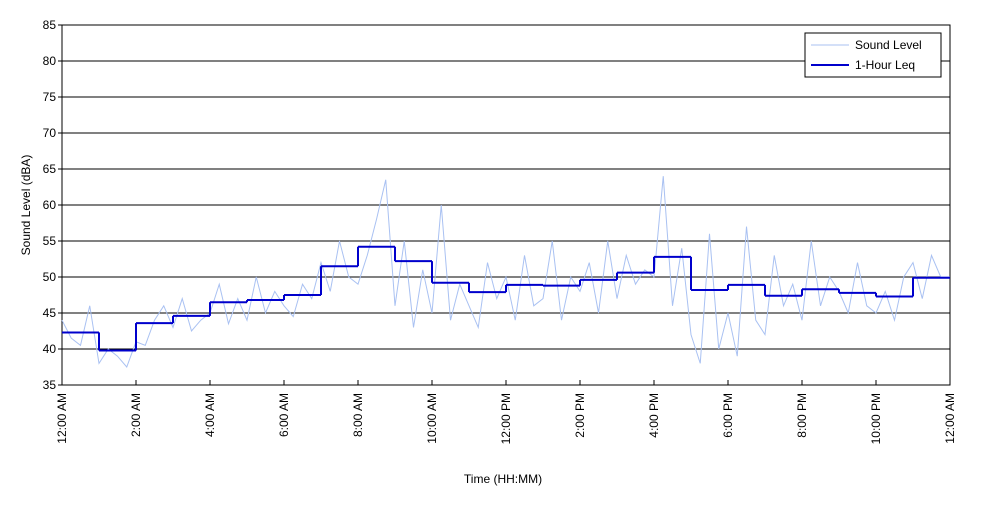  I want to click on legend-box, so click(873, 55).